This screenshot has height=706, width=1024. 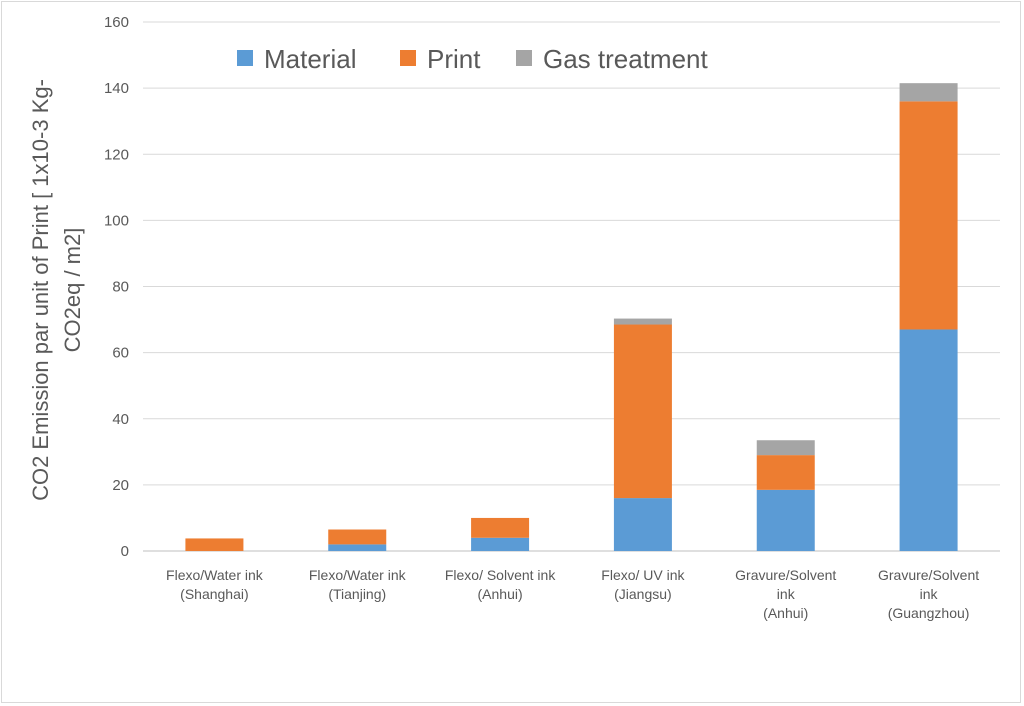 What do you see at coordinates (310, 59) in the screenshot?
I see `legend-label: Material` at bounding box center [310, 59].